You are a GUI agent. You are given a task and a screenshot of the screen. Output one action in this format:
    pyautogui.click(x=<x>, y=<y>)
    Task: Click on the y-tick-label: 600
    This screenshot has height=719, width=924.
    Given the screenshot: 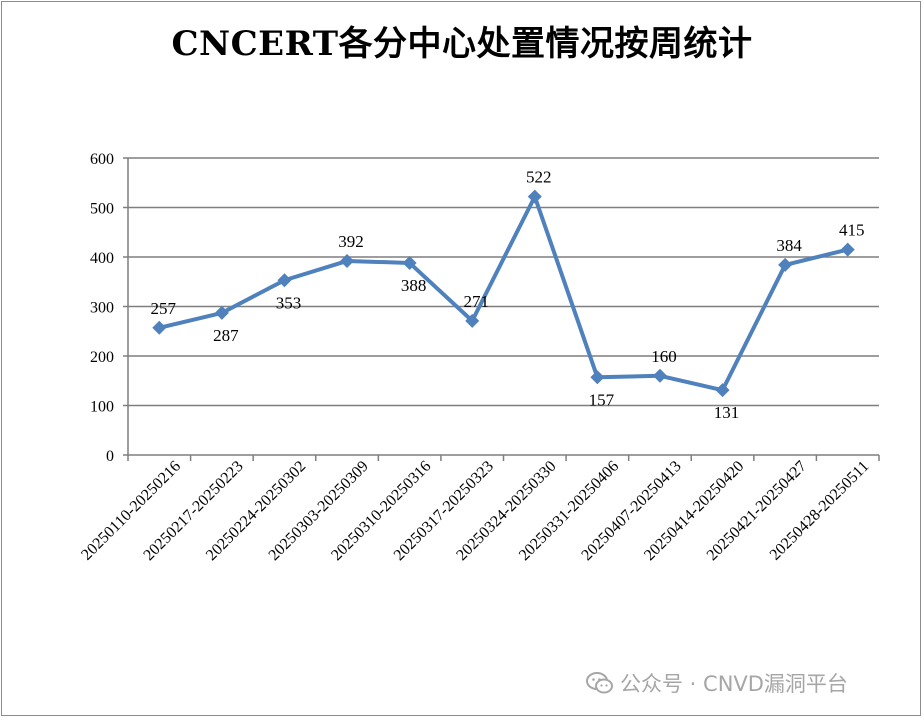 What is the action you would take?
    pyautogui.click(x=102, y=159)
    